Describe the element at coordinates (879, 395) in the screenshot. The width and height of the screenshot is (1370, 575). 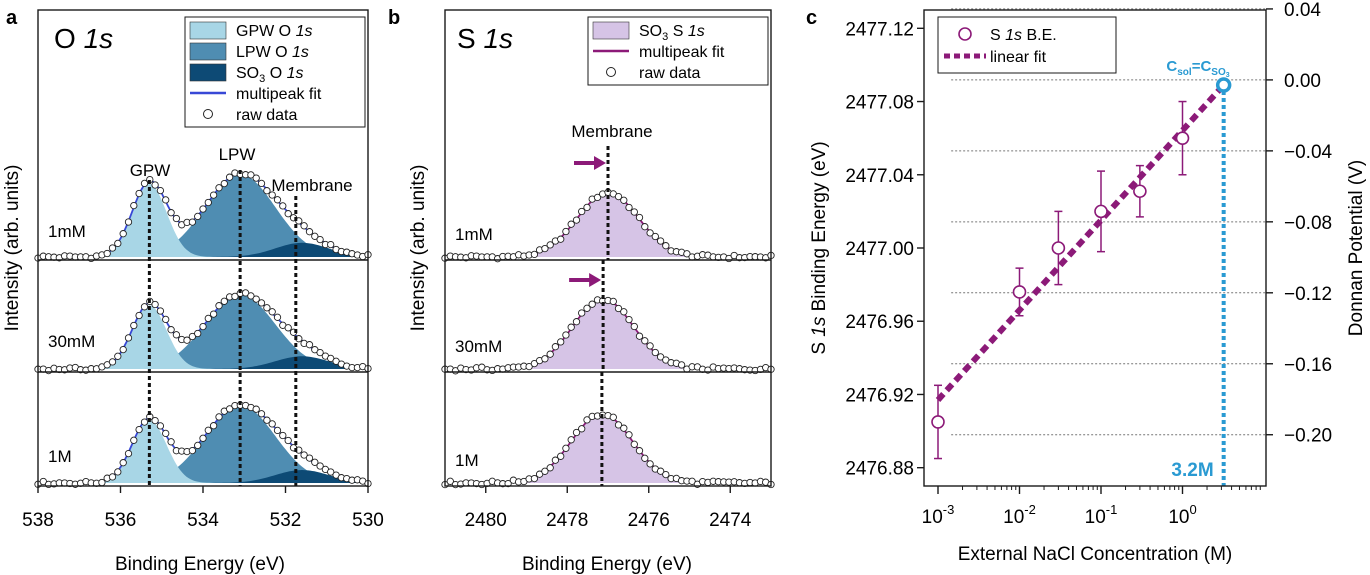
I see `y-tick-label: 2476.92` at that location.